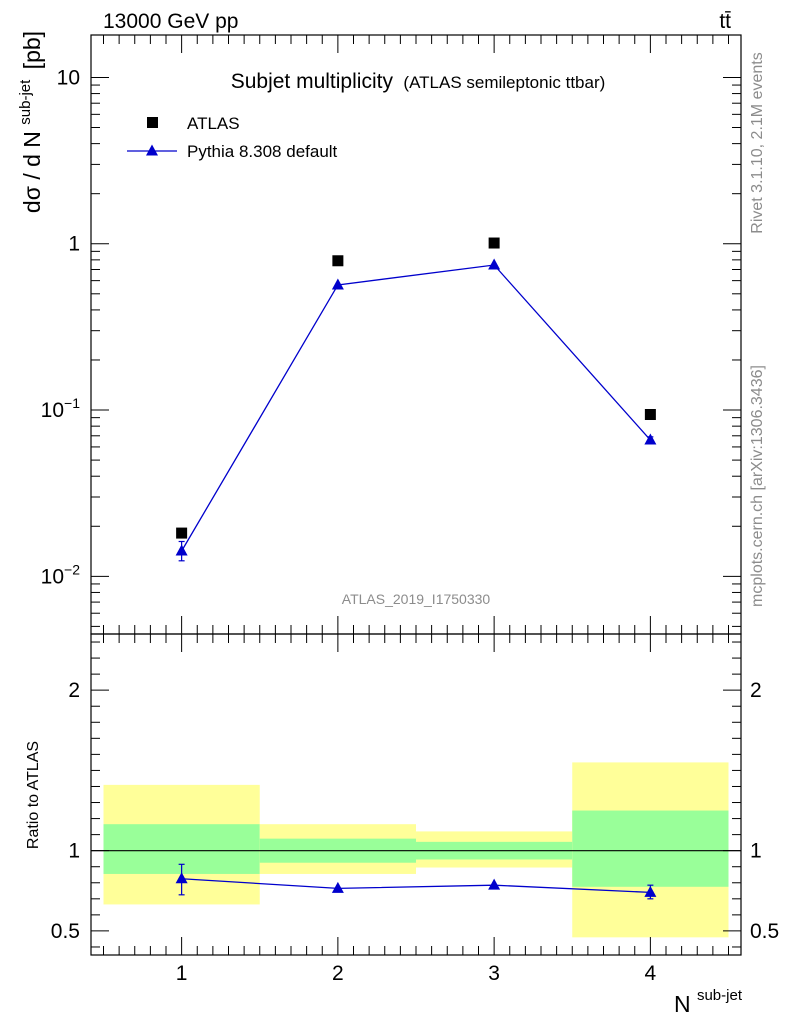 The image size is (786, 1024). What do you see at coordinates (74, 690) in the screenshot?
I see `ratio-ytick-label-left: 2` at bounding box center [74, 690].